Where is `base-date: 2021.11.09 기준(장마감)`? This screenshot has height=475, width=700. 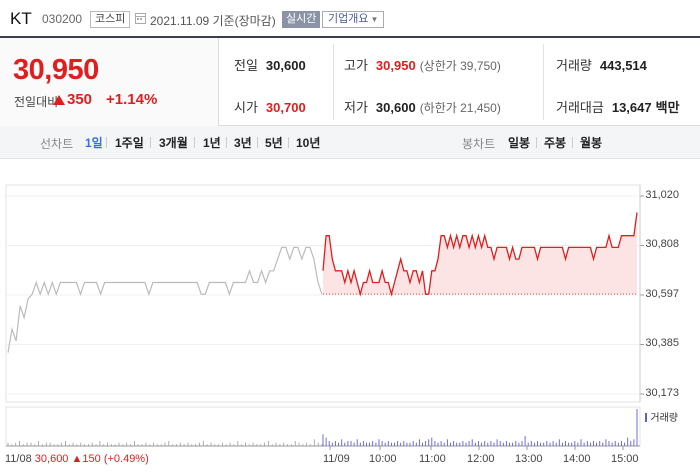
base-date: 2021.11.09 기준(장마감) is located at coordinates (213, 21).